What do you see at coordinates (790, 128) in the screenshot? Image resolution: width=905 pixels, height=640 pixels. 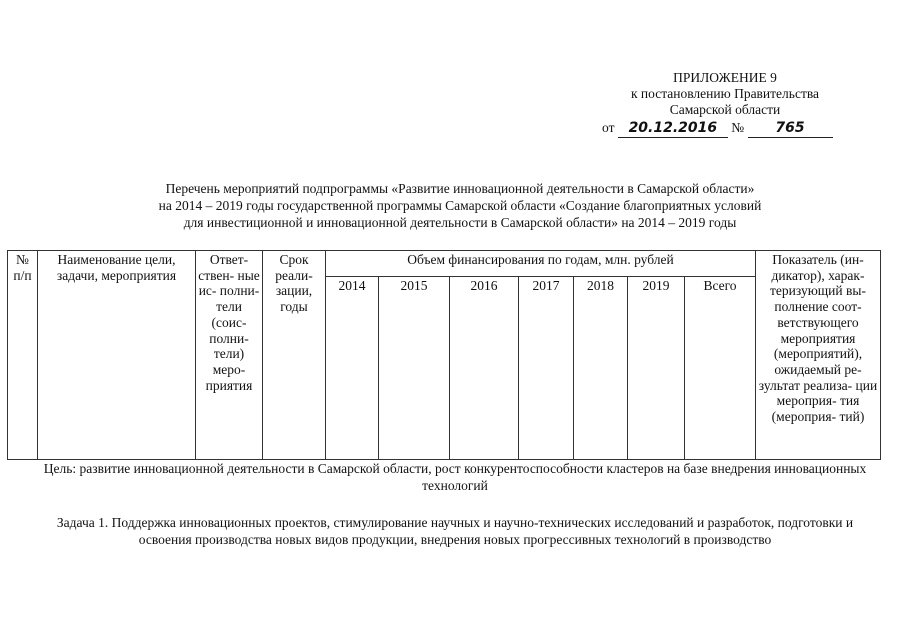 I see `decree-number: 765` at bounding box center [790, 128].